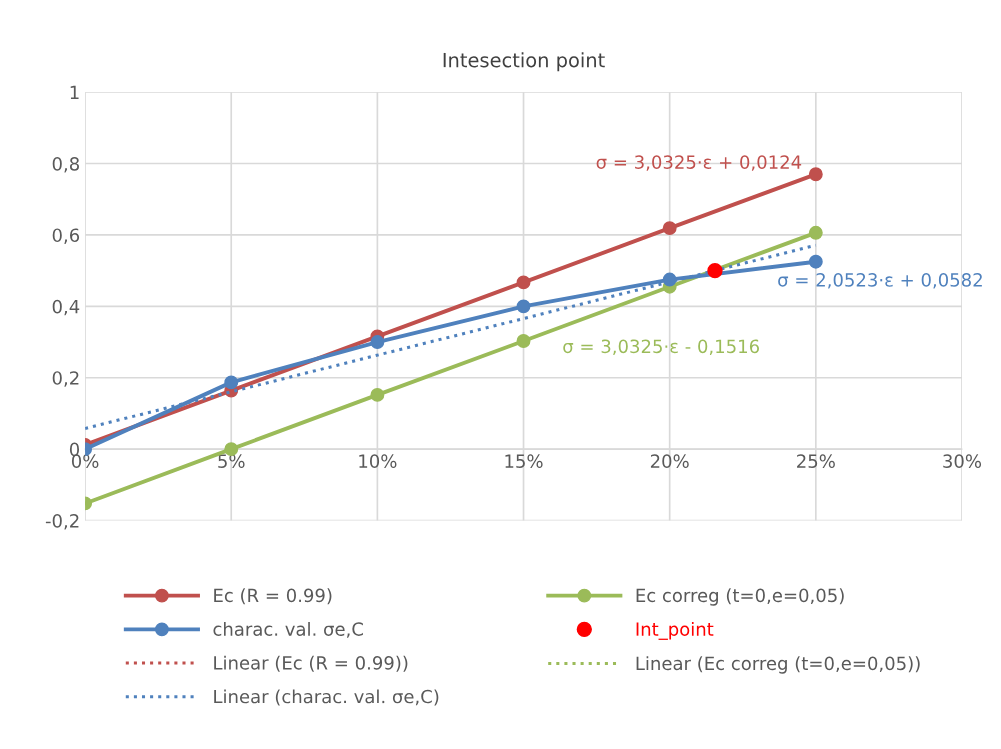 This screenshot has height=749, width=1001. What do you see at coordinates (880, 281) in the screenshot?
I see `annotation: σ = 2,0523·ε + 0,0582` at bounding box center [880, 281].